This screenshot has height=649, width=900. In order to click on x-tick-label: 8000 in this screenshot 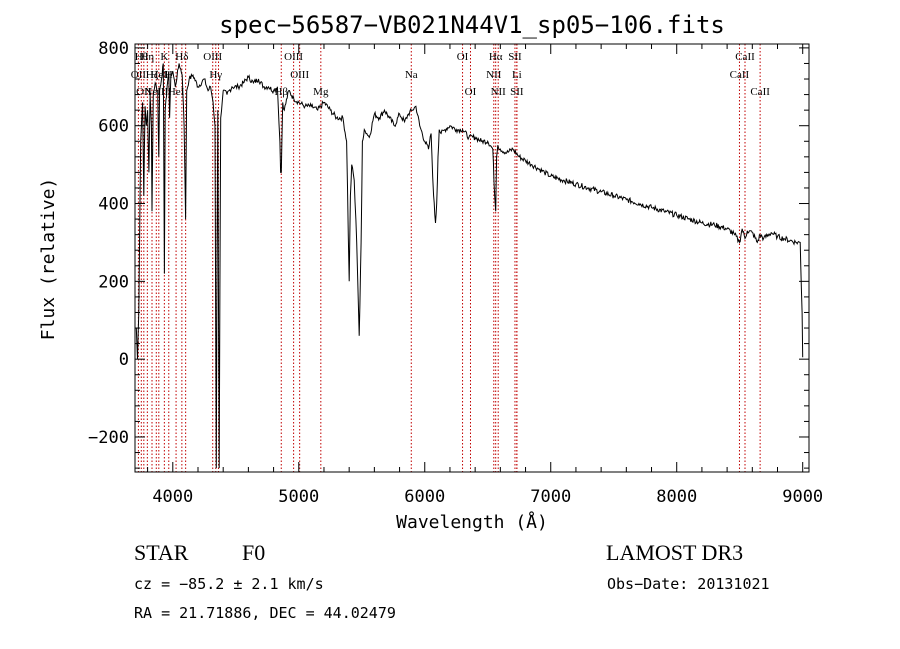, I will do `click(676, 497)`.